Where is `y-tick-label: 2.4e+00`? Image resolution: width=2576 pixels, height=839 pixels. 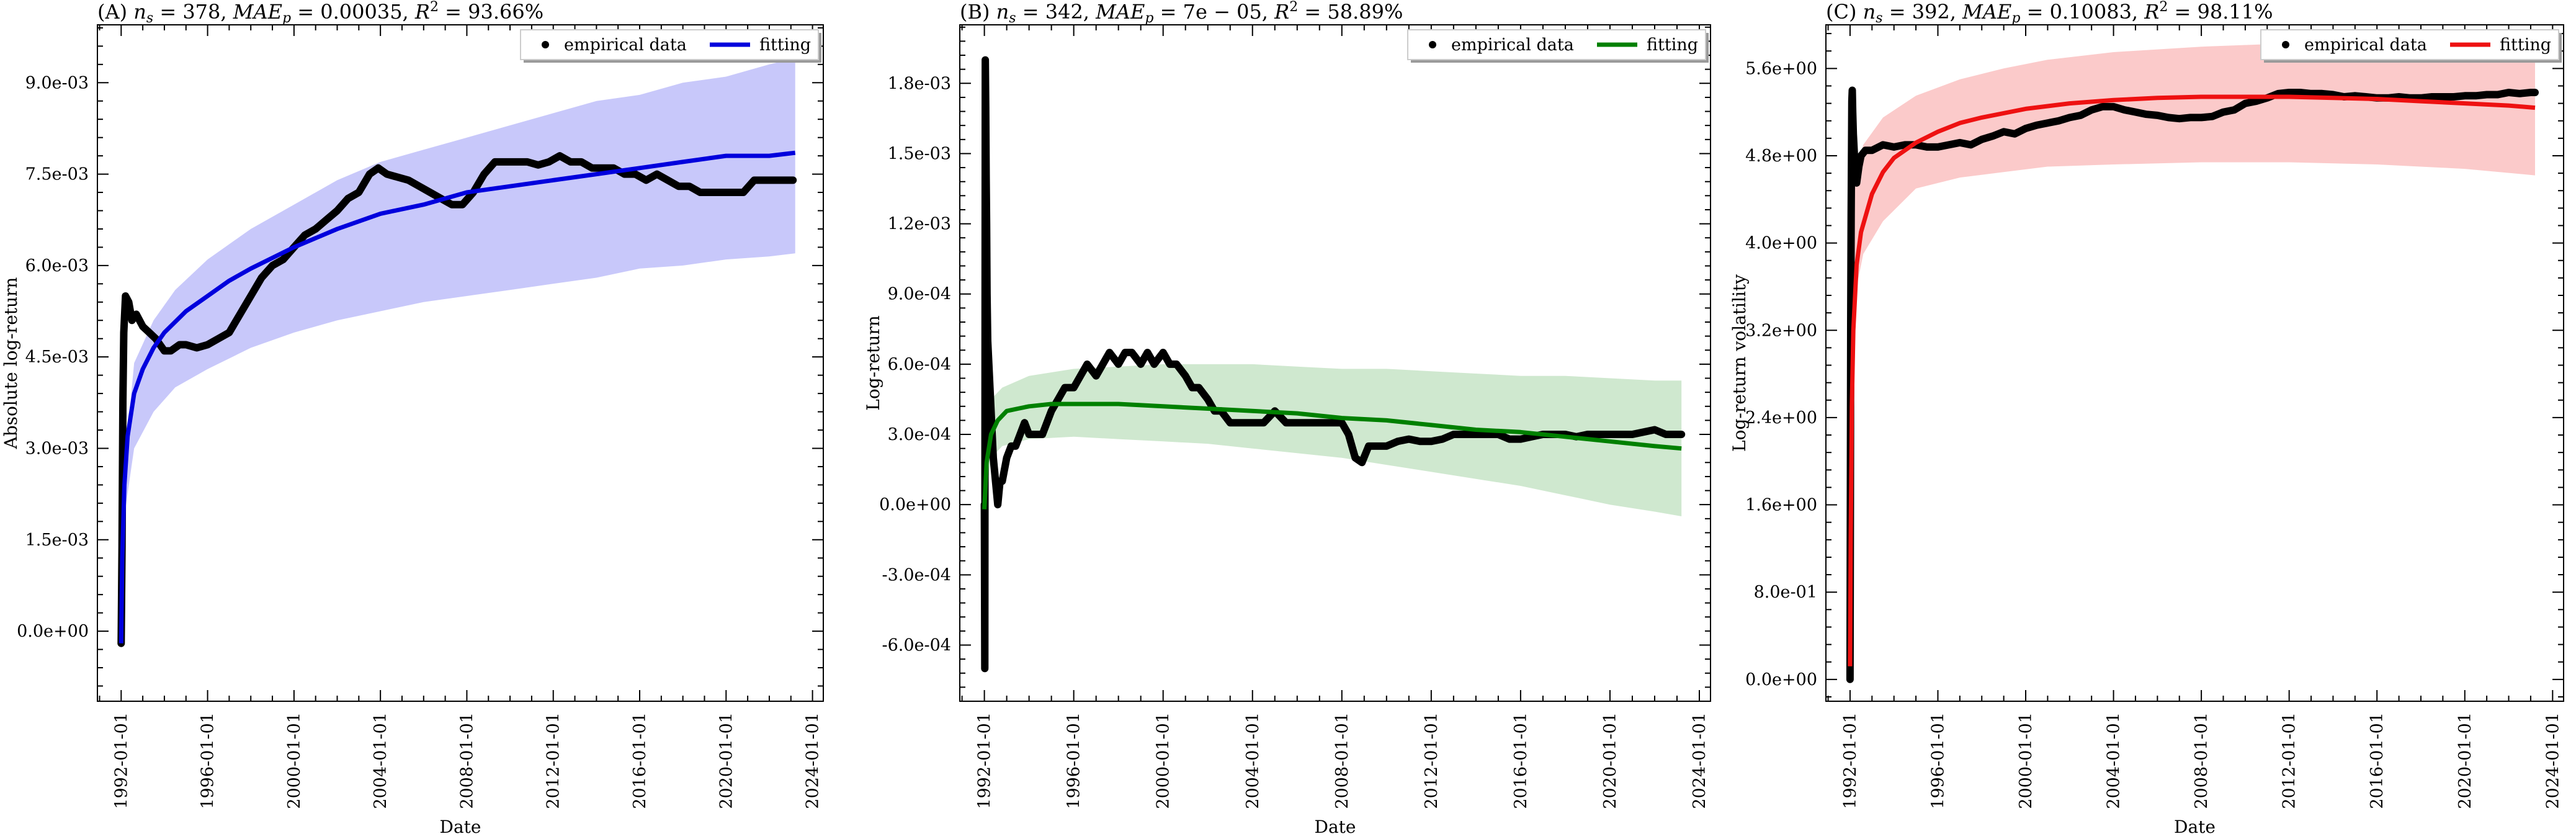 y-tick-label: 2.4e+00 is located at coordinates (1781, 418).